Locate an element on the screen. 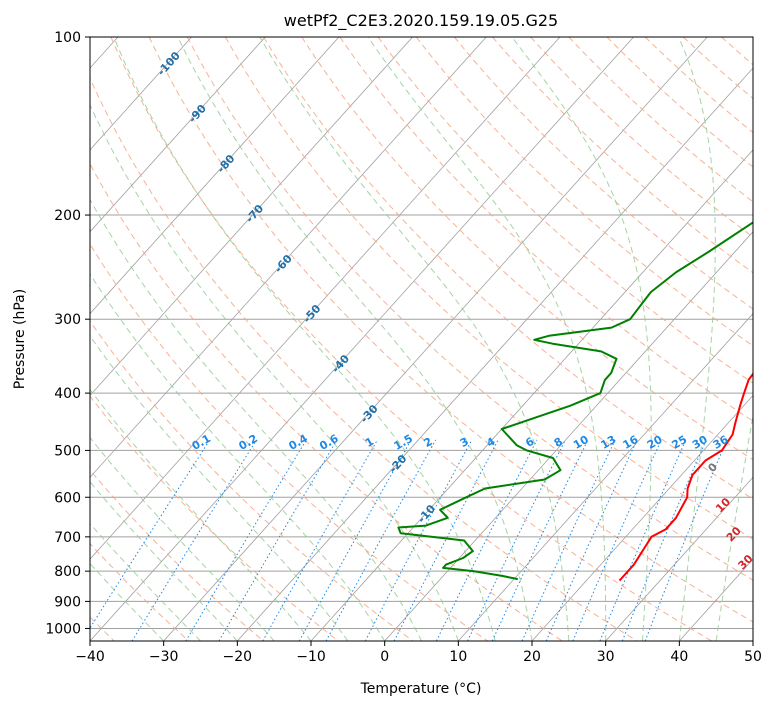 This screenshot has height=708, width=775. y-axis: 100 200 300 400 500 600 700 800 900 1000 is located at coordinates (67, 333).